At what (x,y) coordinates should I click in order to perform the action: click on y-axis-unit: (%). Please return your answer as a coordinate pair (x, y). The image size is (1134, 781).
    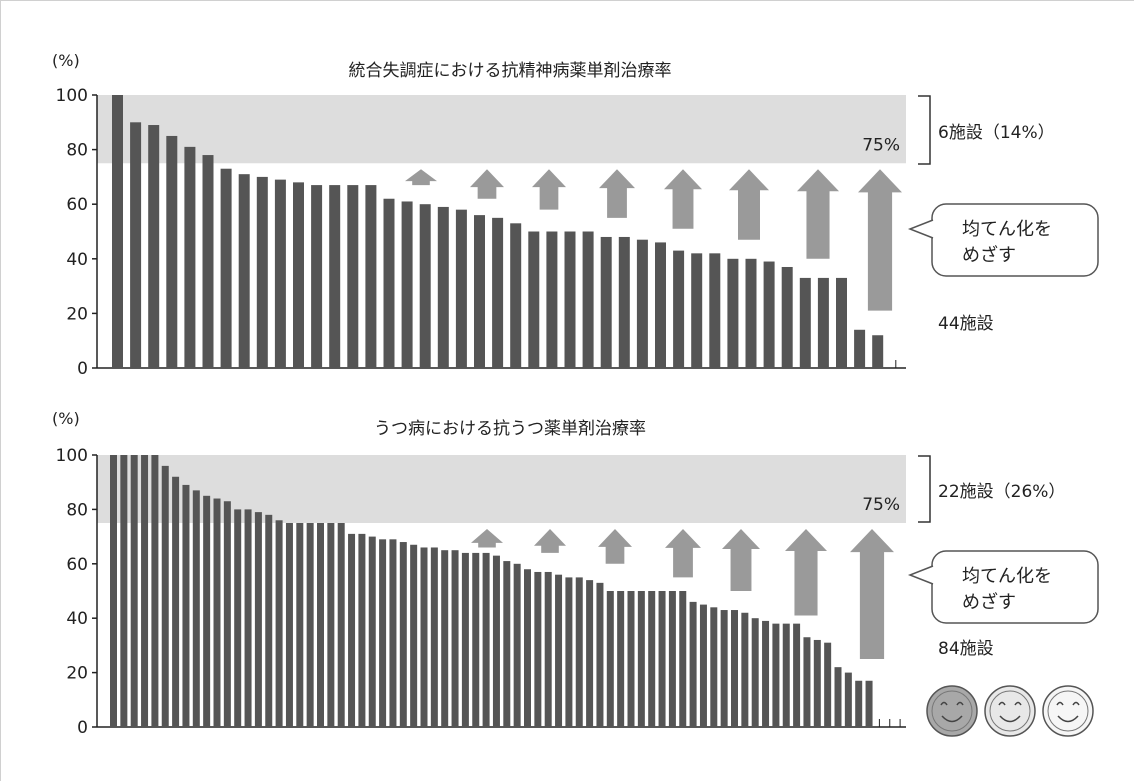
    Looking at the image, I should click on (66, 418).